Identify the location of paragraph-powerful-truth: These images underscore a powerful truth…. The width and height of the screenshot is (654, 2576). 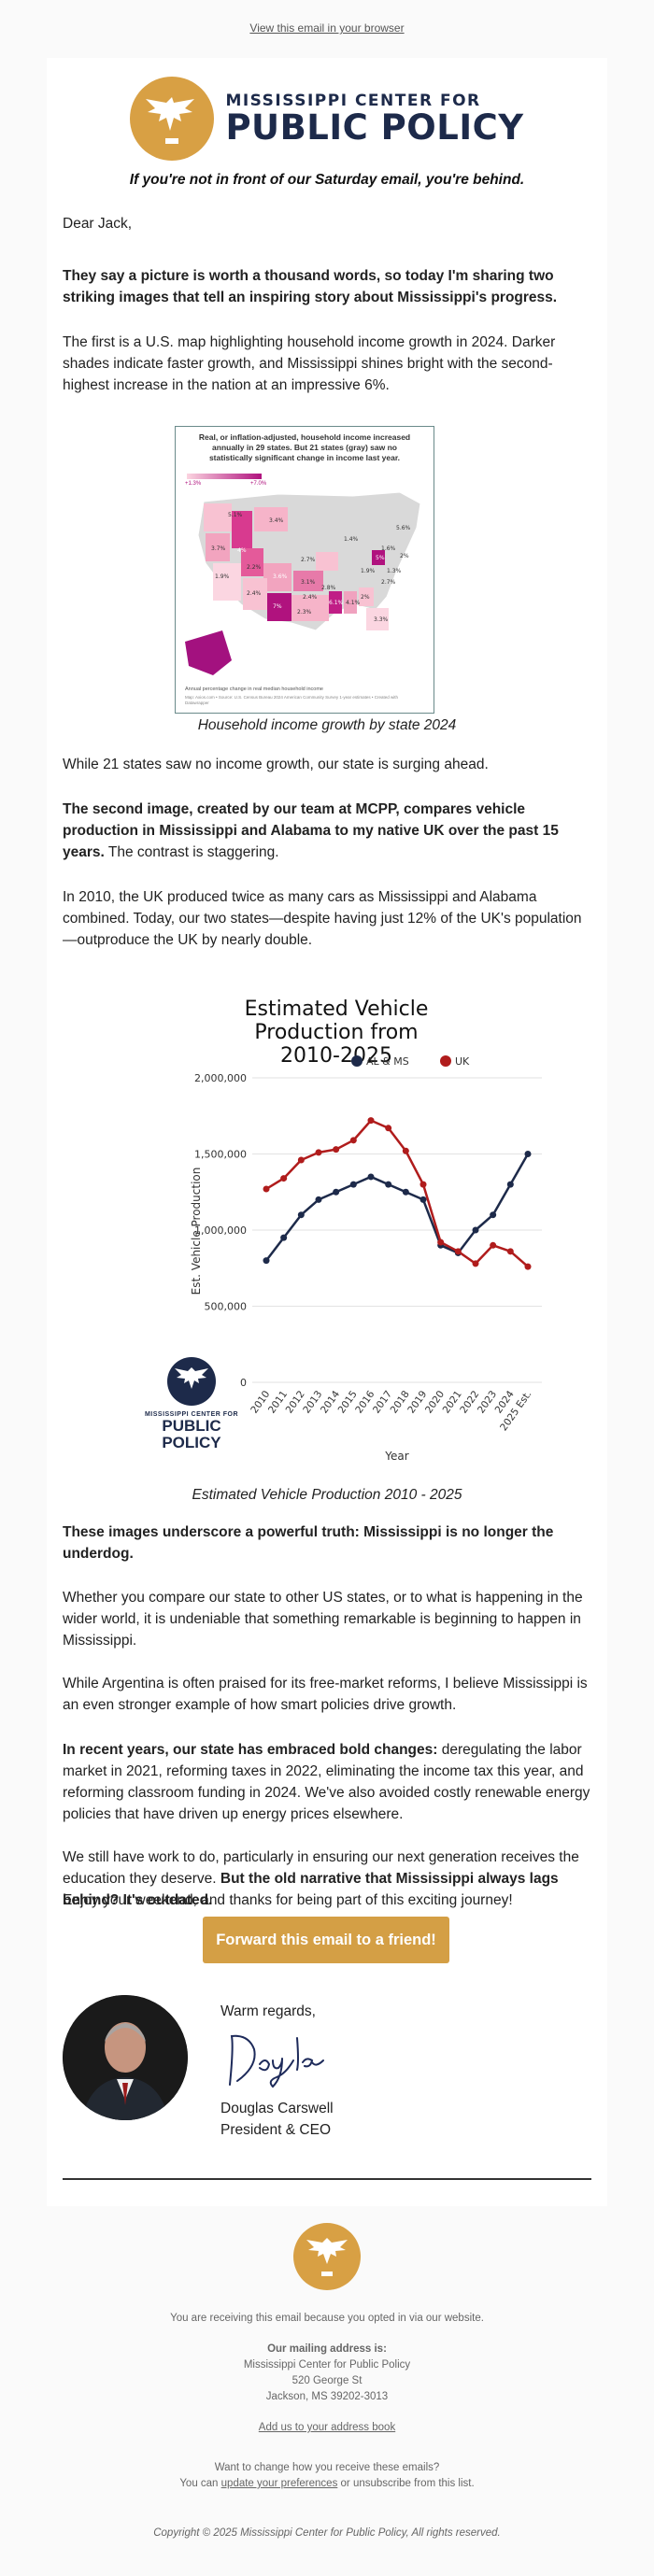
(308, 1543).